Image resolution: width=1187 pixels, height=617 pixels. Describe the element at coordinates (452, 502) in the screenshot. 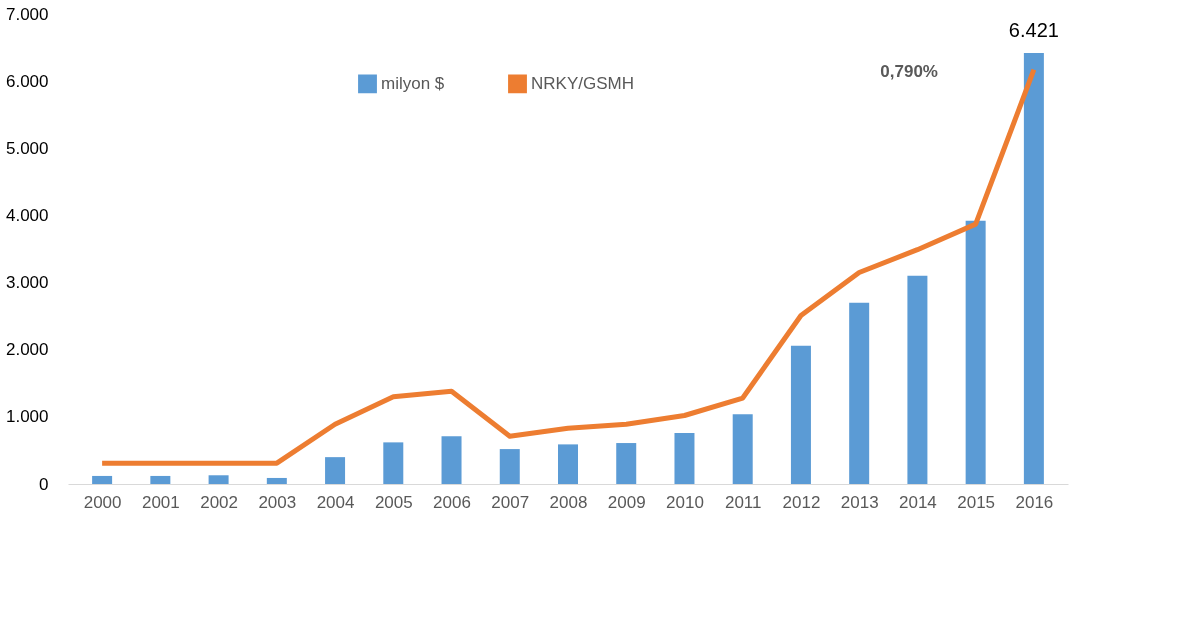

I see `x-tick-label: 2006` at that location.